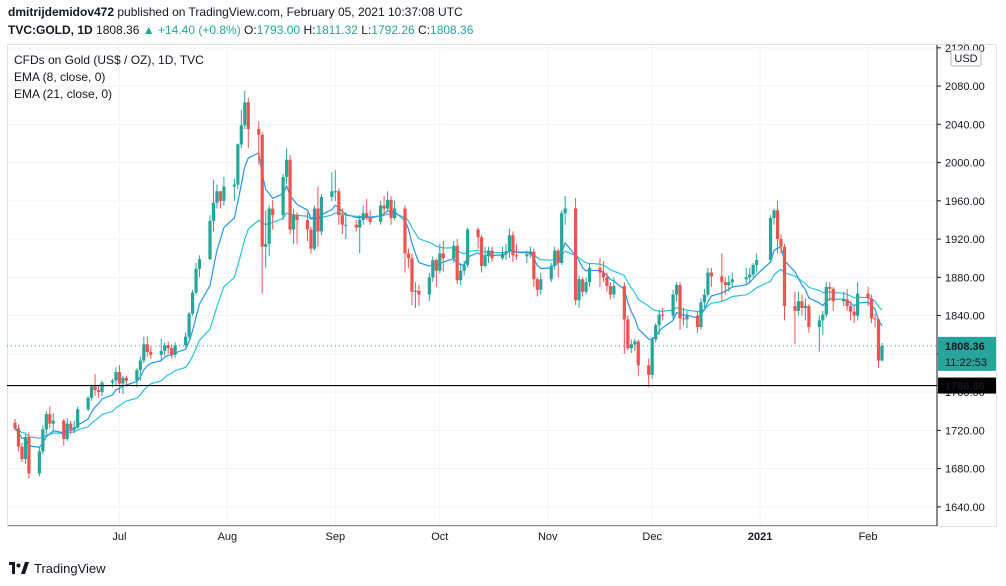  What do you see at coordinates (60, 77) in the screenshot?
I see `legend-ema8: EMA (8, close, 0)` at bounding box center [60, 77].